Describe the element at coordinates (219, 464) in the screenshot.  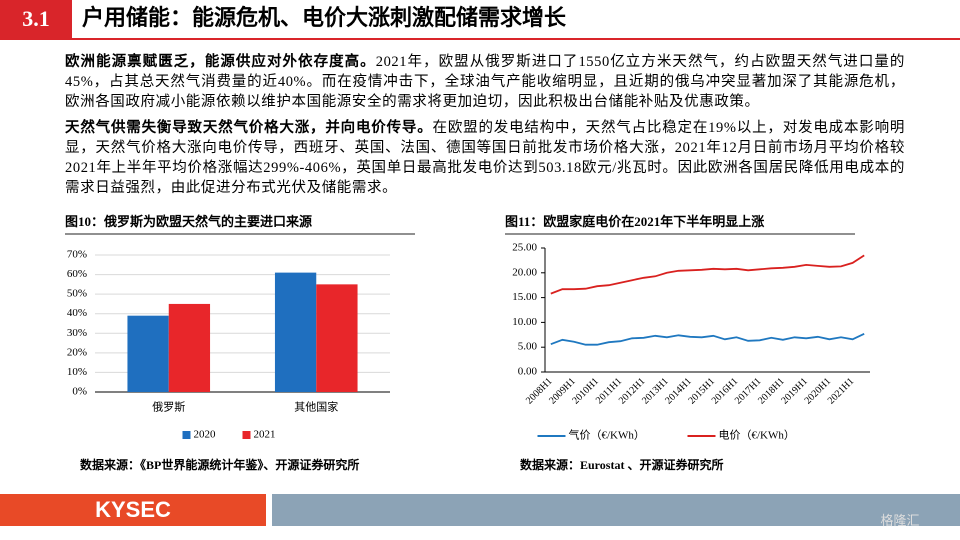
I see `chart-source: 数据来源：《BP世界能源统计年鉴》、开源证券研究所` at that location.